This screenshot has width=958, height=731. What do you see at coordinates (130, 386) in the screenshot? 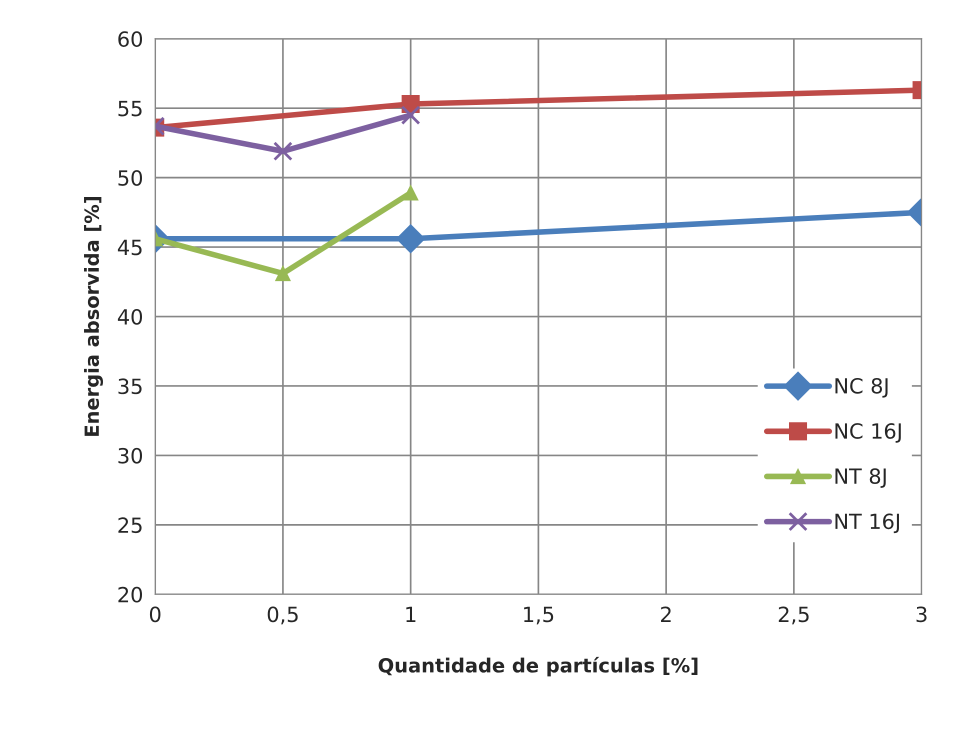
I see `y-tick-label: 35` at bounding box center [130, 386].